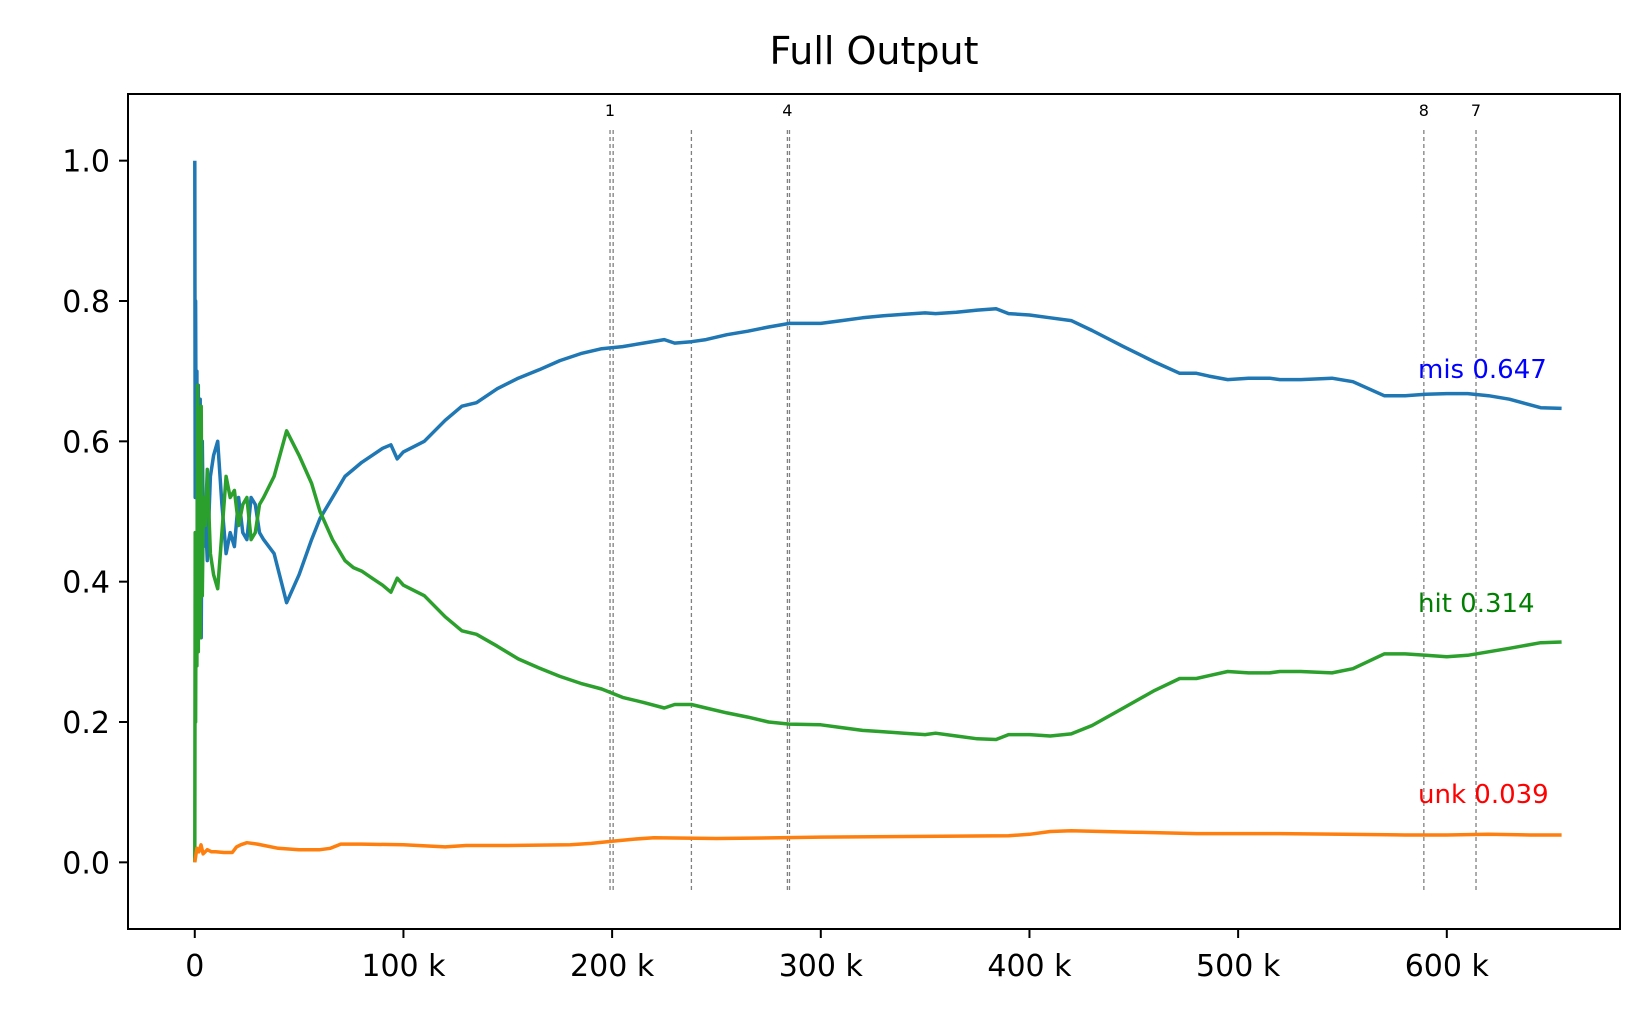 The image size is (1643, 1023). Describe the element at coordinates (194, 966) in the screenshot. I see `x-tick-label: 0` at that location.